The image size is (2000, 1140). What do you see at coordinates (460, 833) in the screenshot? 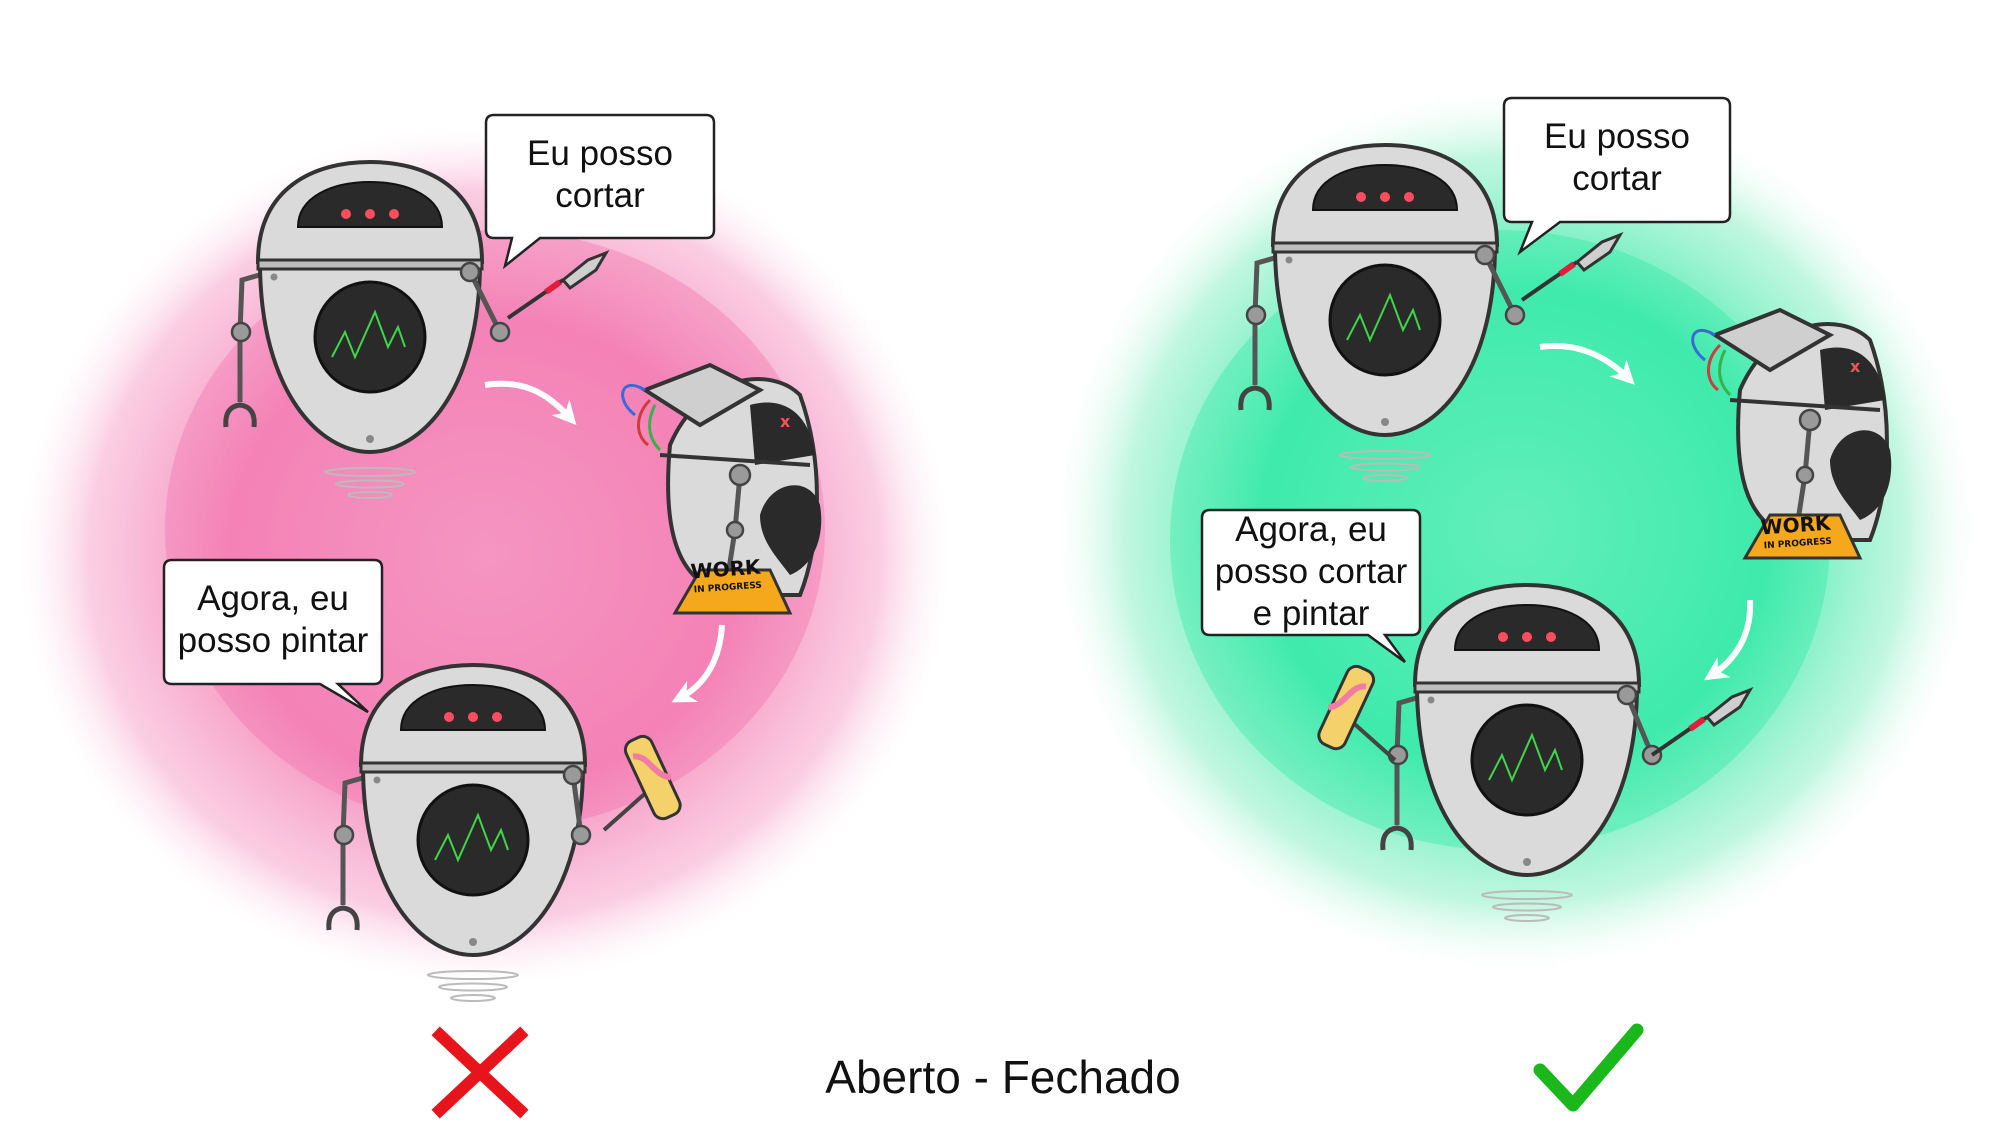
I see `left-robot-bottom` at bounding box center [460, 833].